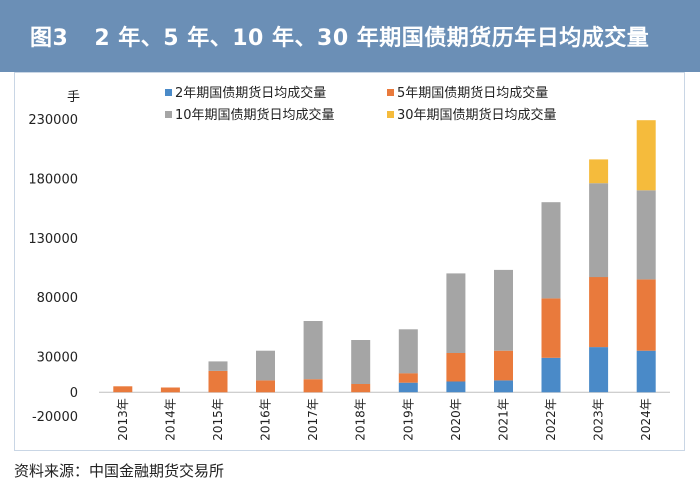 The width and height of the screenshot is (700, 504). I want to click on bar-segment-2018年-series3, so click(361, 362).